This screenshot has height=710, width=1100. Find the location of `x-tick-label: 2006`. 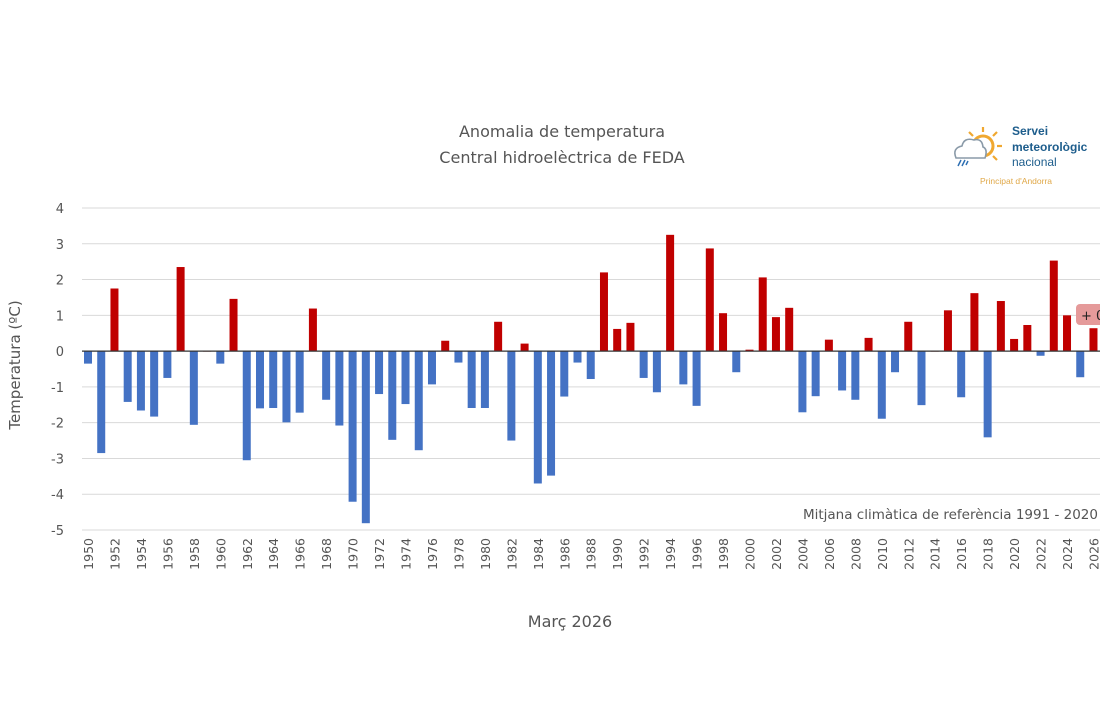

x-tick-label: 2006 is located at coordinates (829, 554).